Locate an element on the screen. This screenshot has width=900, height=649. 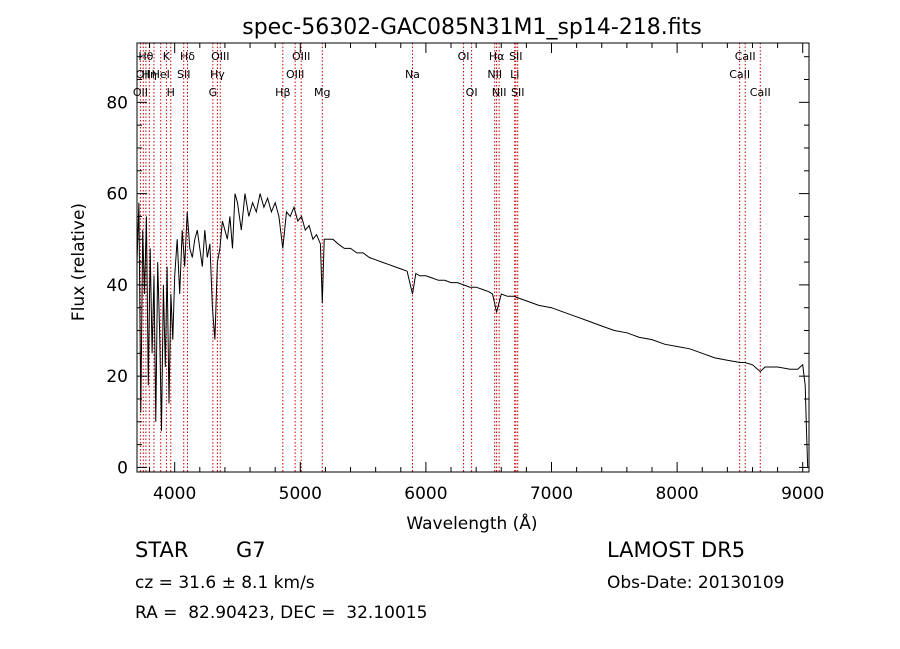
y-tick-label: 0 is located at coordinates (122, 468).